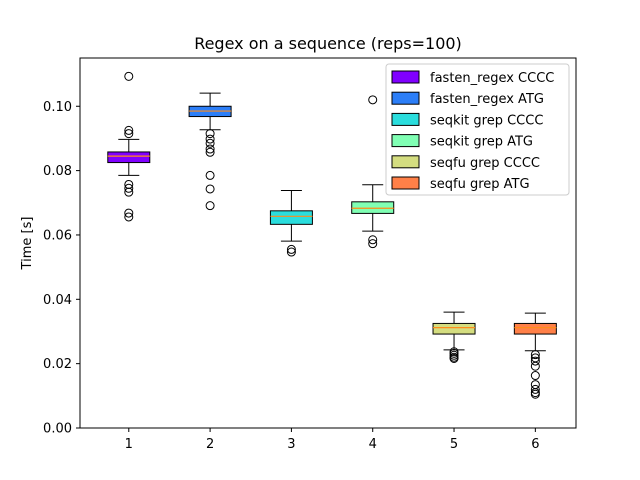 This screenshot has width=640, height=480. Describe the element at coordinates (129, 444) in the screenshot. I see `x-tick-label: 1` at that location.